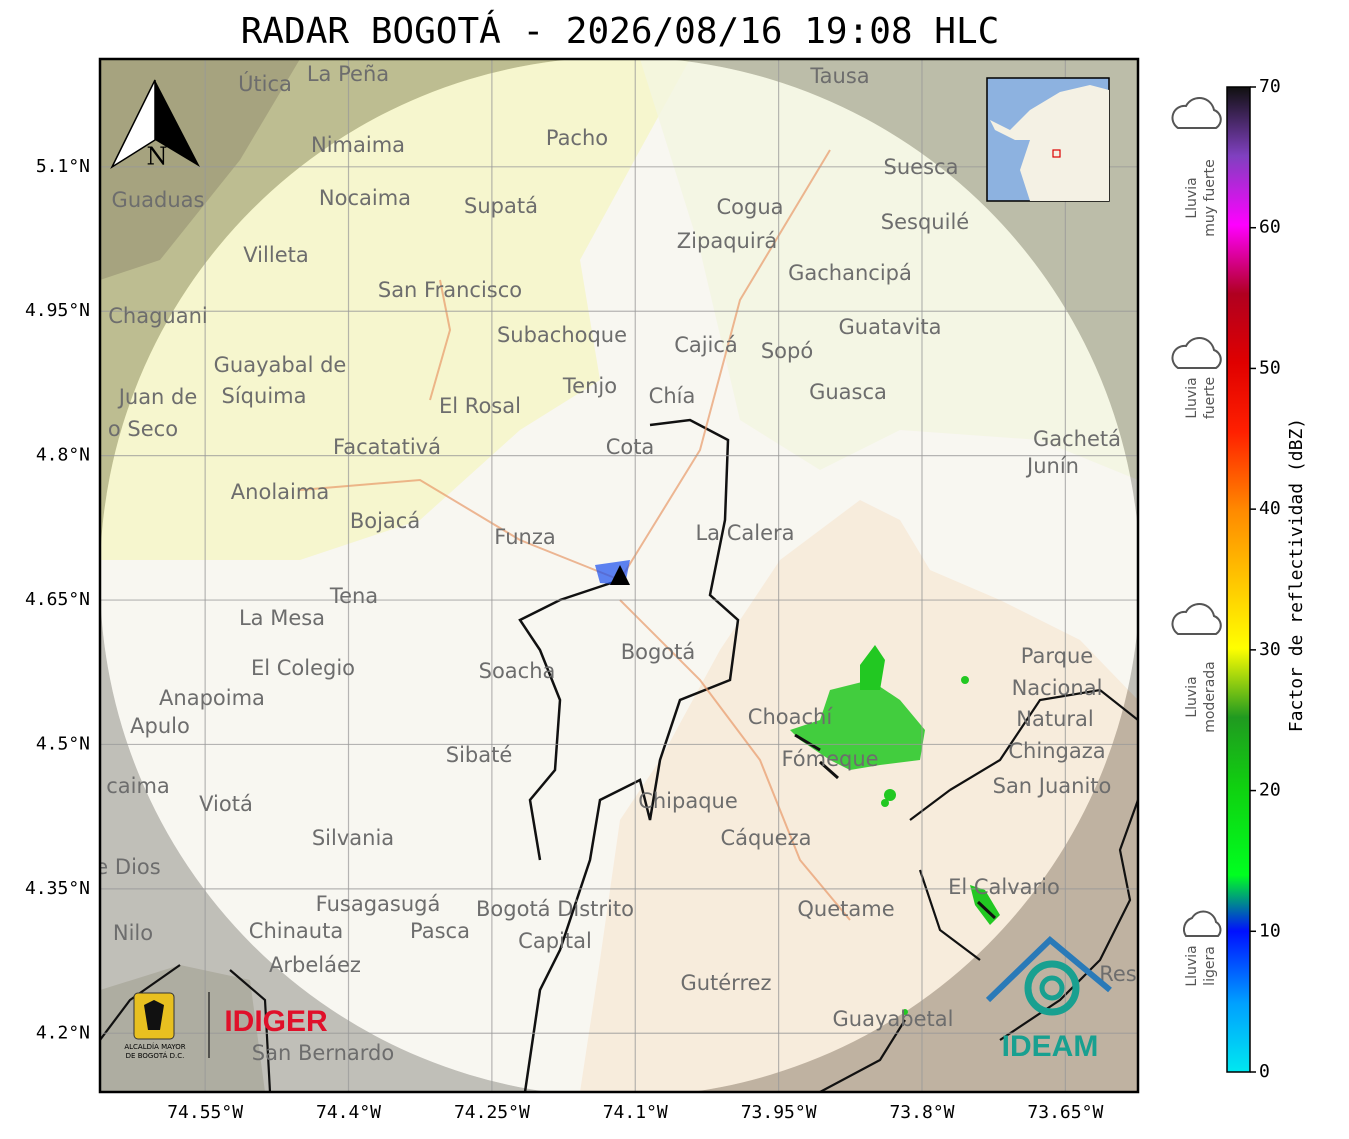 This screenshot has height=1139, width=1349. I want to click on idiger-logo: IDIGER, so click(276, 1021).